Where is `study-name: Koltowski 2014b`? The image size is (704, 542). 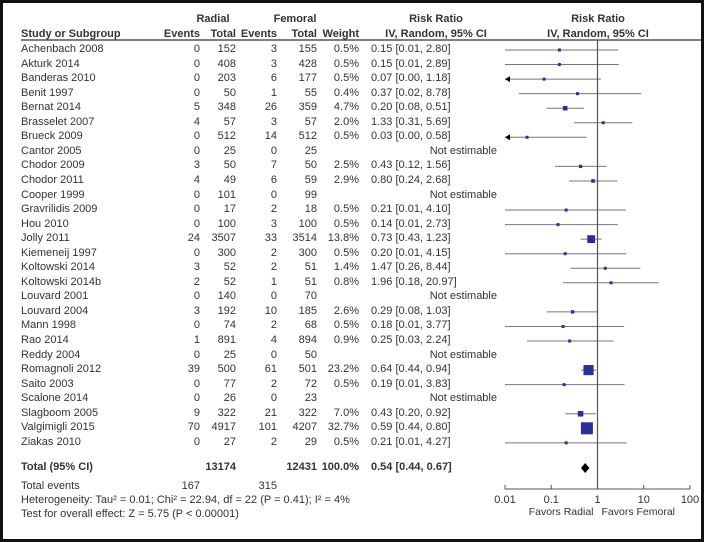 study-name: Koltowski 2014b is located at coordinates (61, 281).